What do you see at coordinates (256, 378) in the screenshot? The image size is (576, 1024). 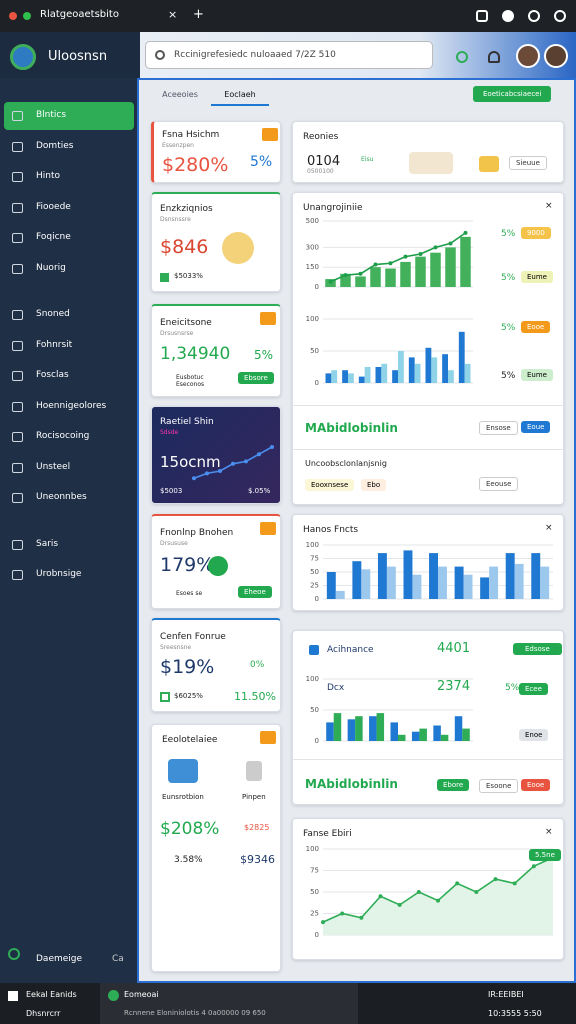 I see `card-button: Ebsore` at bounding box center [256, 378].